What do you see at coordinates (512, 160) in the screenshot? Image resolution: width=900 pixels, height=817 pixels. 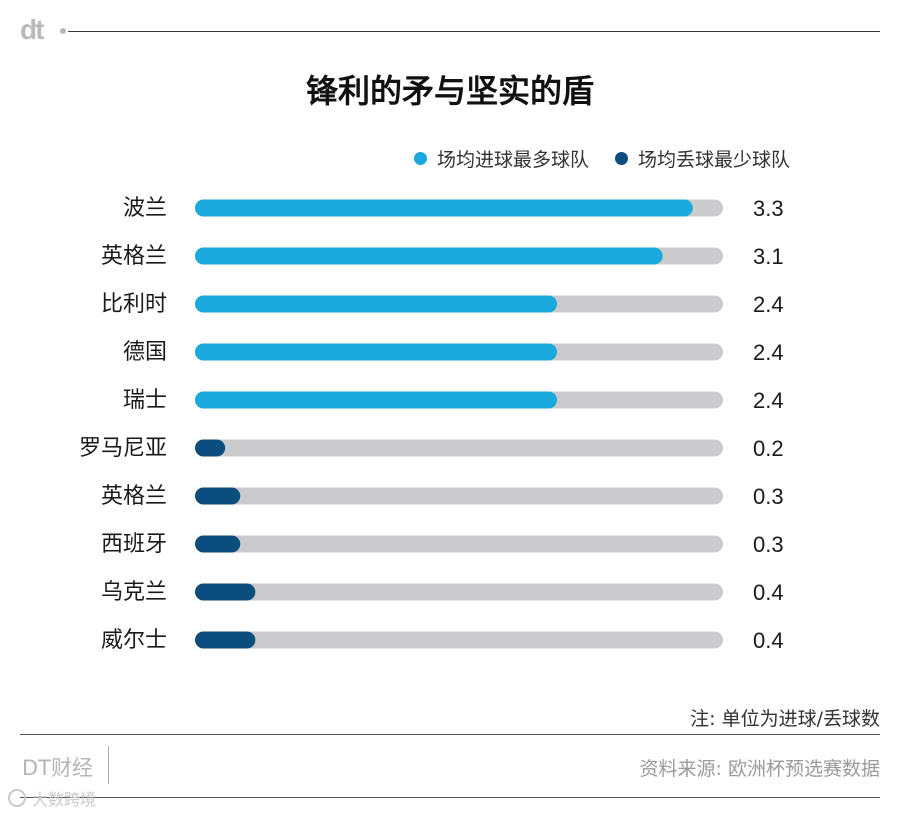 I see `legend-label-goals-scored: 场均进球最多球队` at bounding box center [512, 160].